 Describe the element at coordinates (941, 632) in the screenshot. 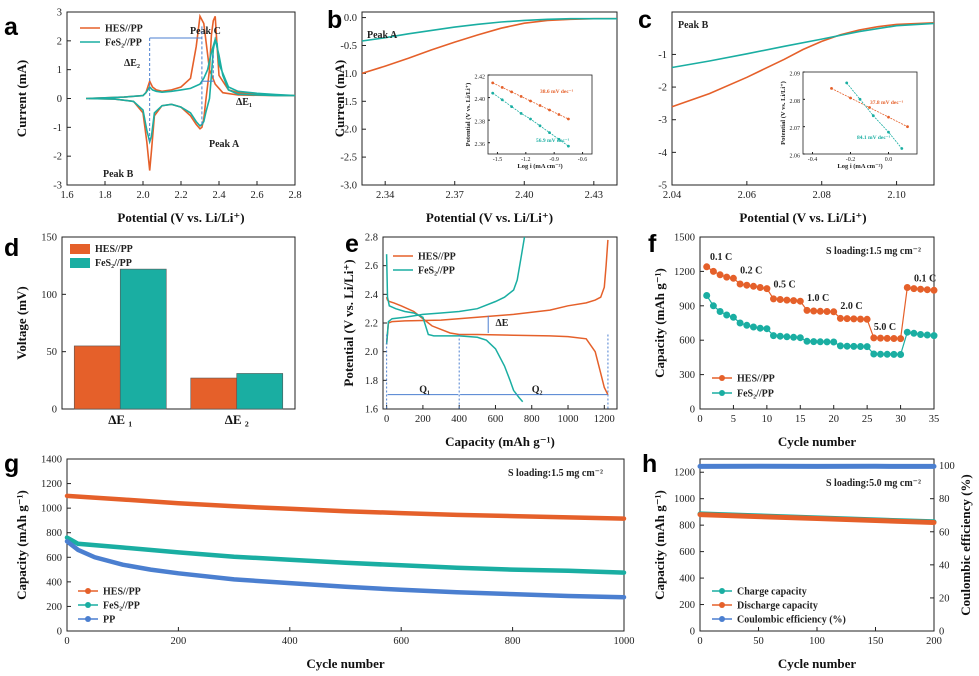

I see `panel-h-y2tick-label: 0` at that location.